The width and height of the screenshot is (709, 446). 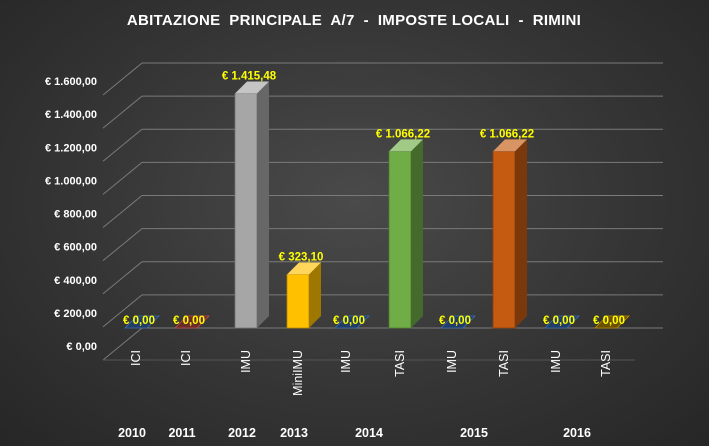 What do you see at coordinates (354, 433) in the screenshot?
I see `x-axis-years: 2010 2011 2012 2013 2014 2015 2016` at bounding box center [354, 433].